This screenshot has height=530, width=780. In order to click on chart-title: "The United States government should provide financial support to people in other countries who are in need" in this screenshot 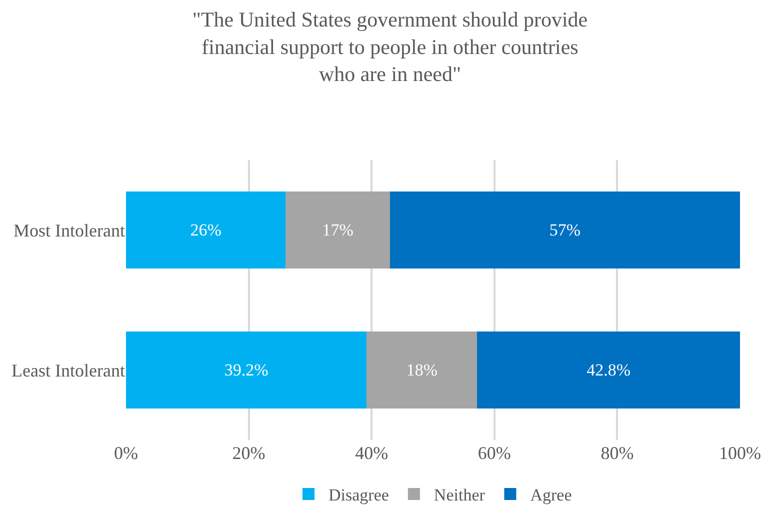, I will do `click(390, 47)`.